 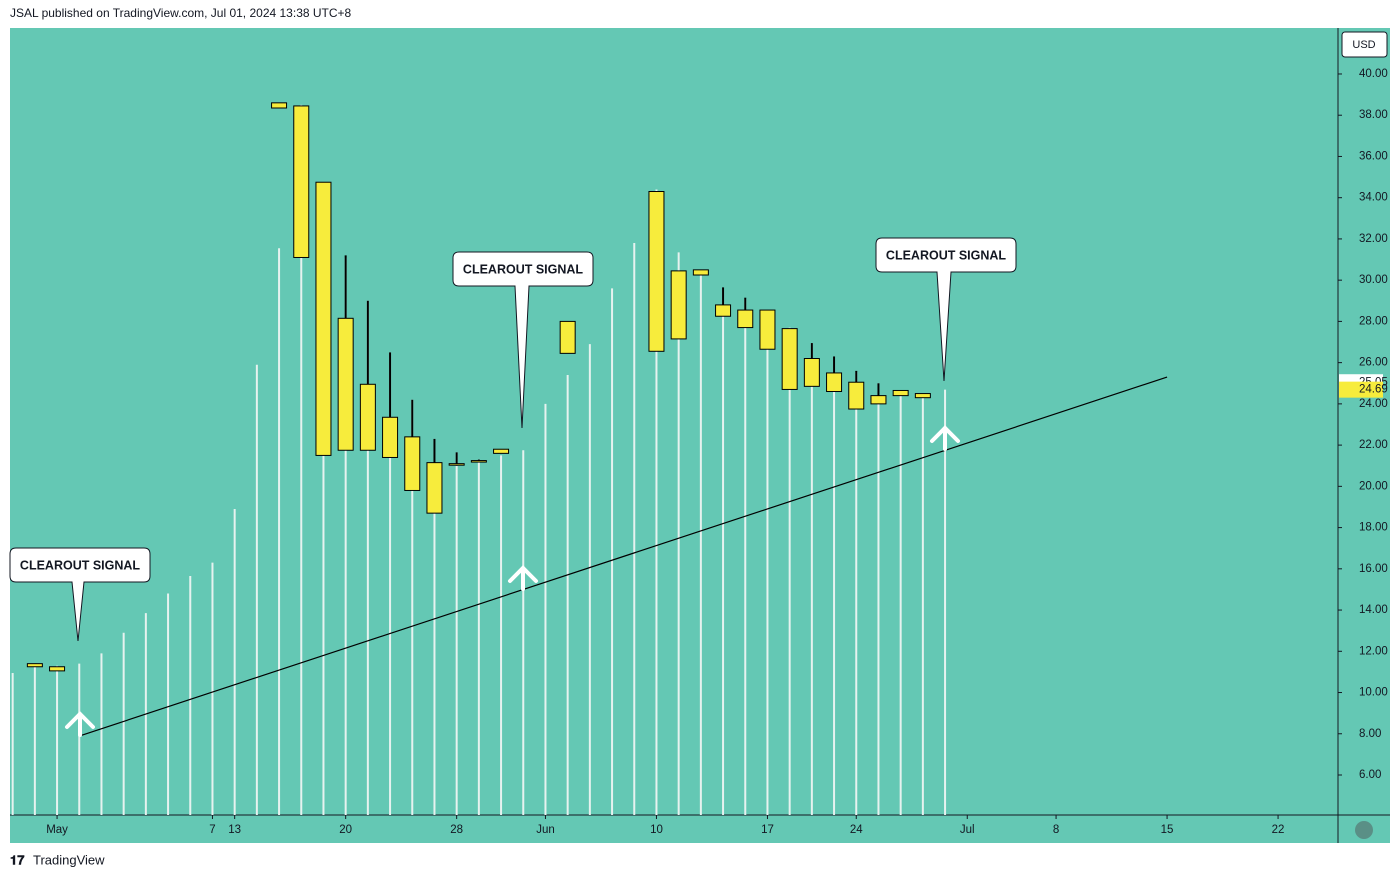 I want to click on y-tick-label: 20.00, so click(x=1373, y=486).